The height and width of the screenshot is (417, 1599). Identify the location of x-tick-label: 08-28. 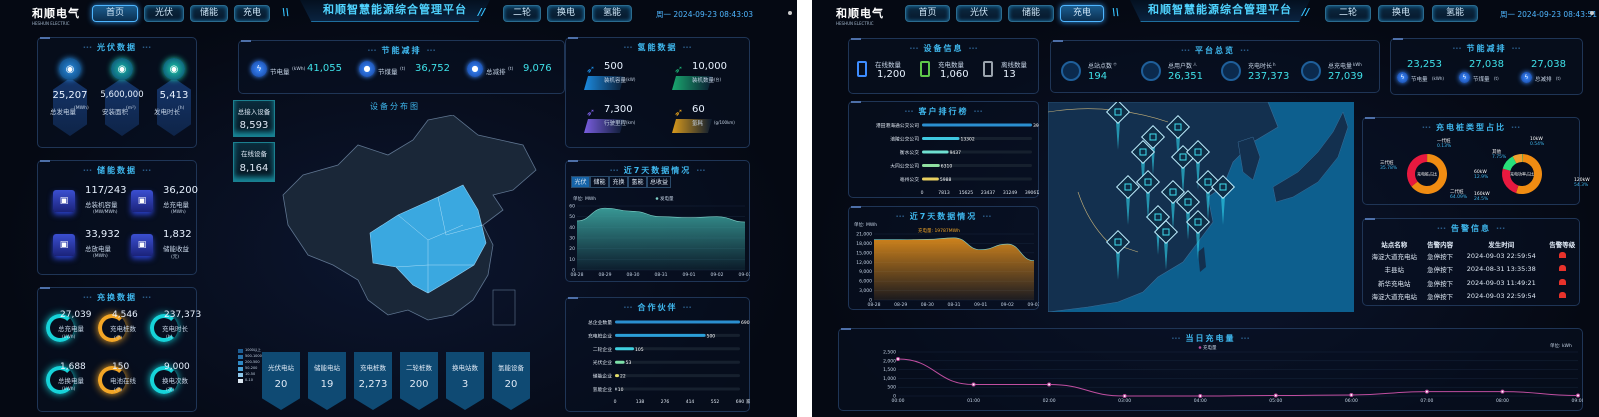
(576, 275).